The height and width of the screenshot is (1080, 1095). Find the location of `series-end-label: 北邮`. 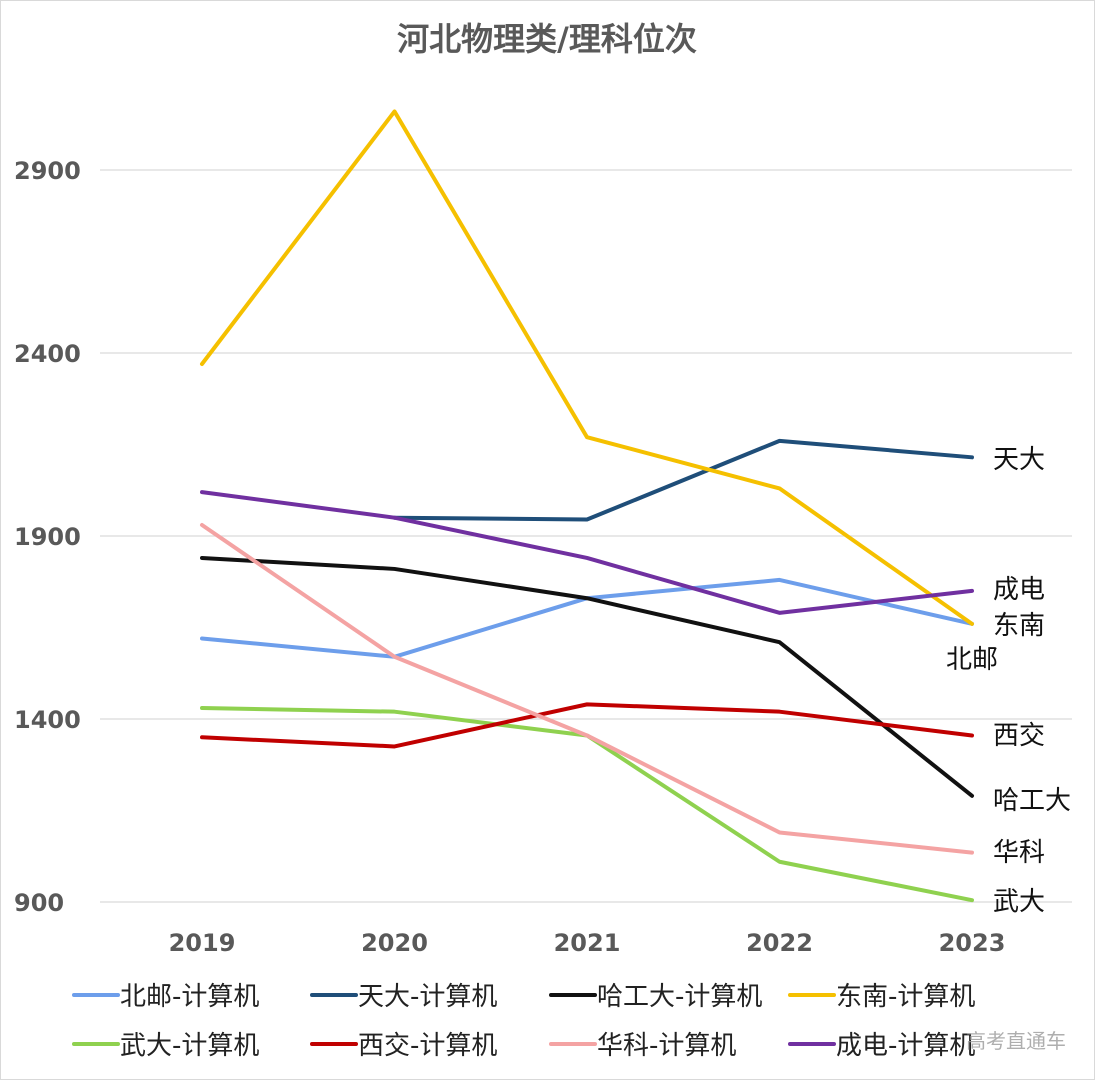

series-end-label: 北邮 is located at coordinates (972, 660).